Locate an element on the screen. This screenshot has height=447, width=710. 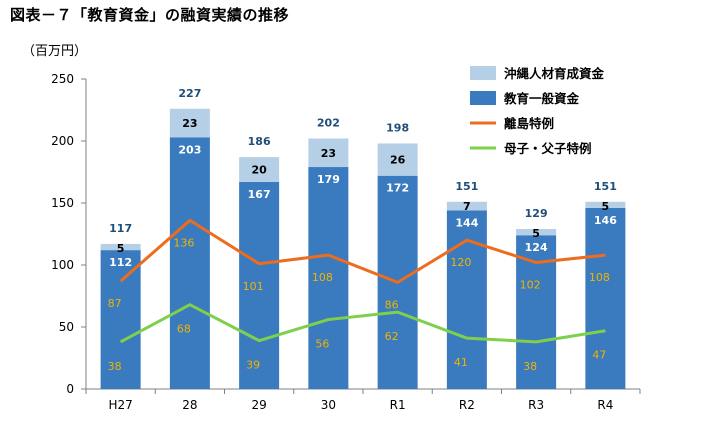
bar-value-label: 144 is located at coordinates (466, 222).